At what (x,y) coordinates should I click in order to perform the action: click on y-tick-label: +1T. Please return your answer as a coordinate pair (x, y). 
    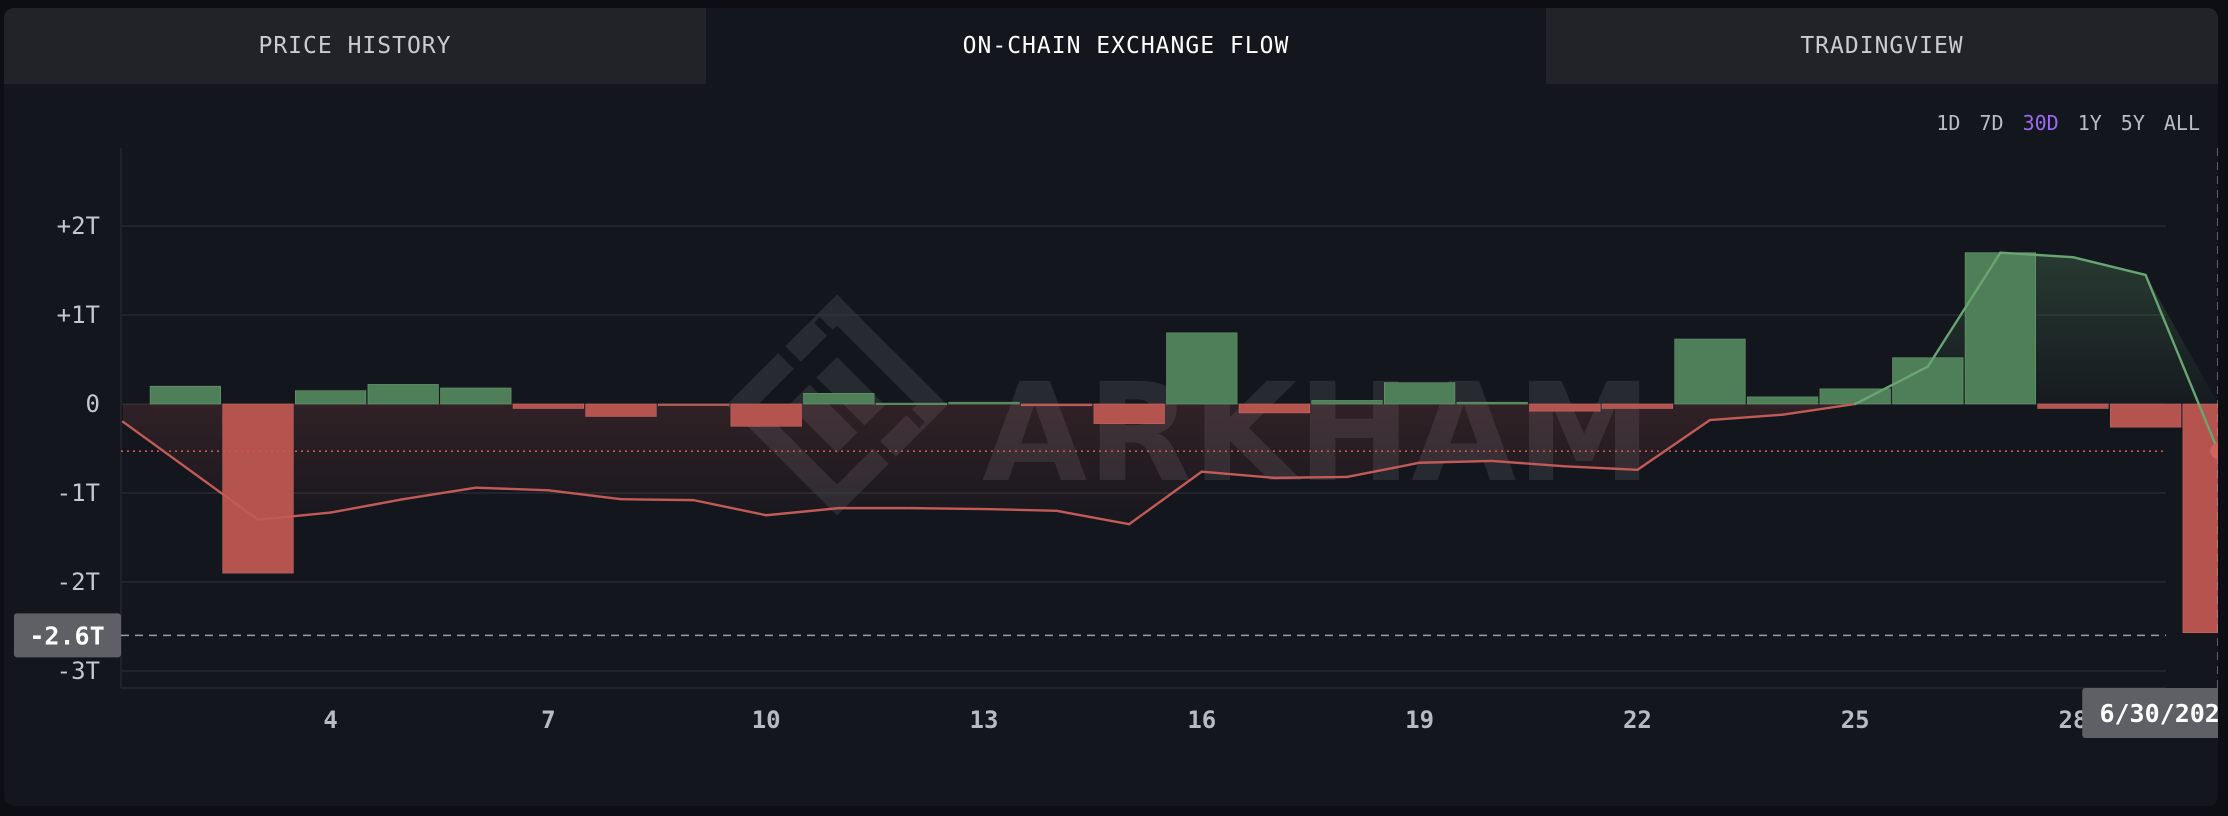
    Looking at the image, I should click on (78, 315).